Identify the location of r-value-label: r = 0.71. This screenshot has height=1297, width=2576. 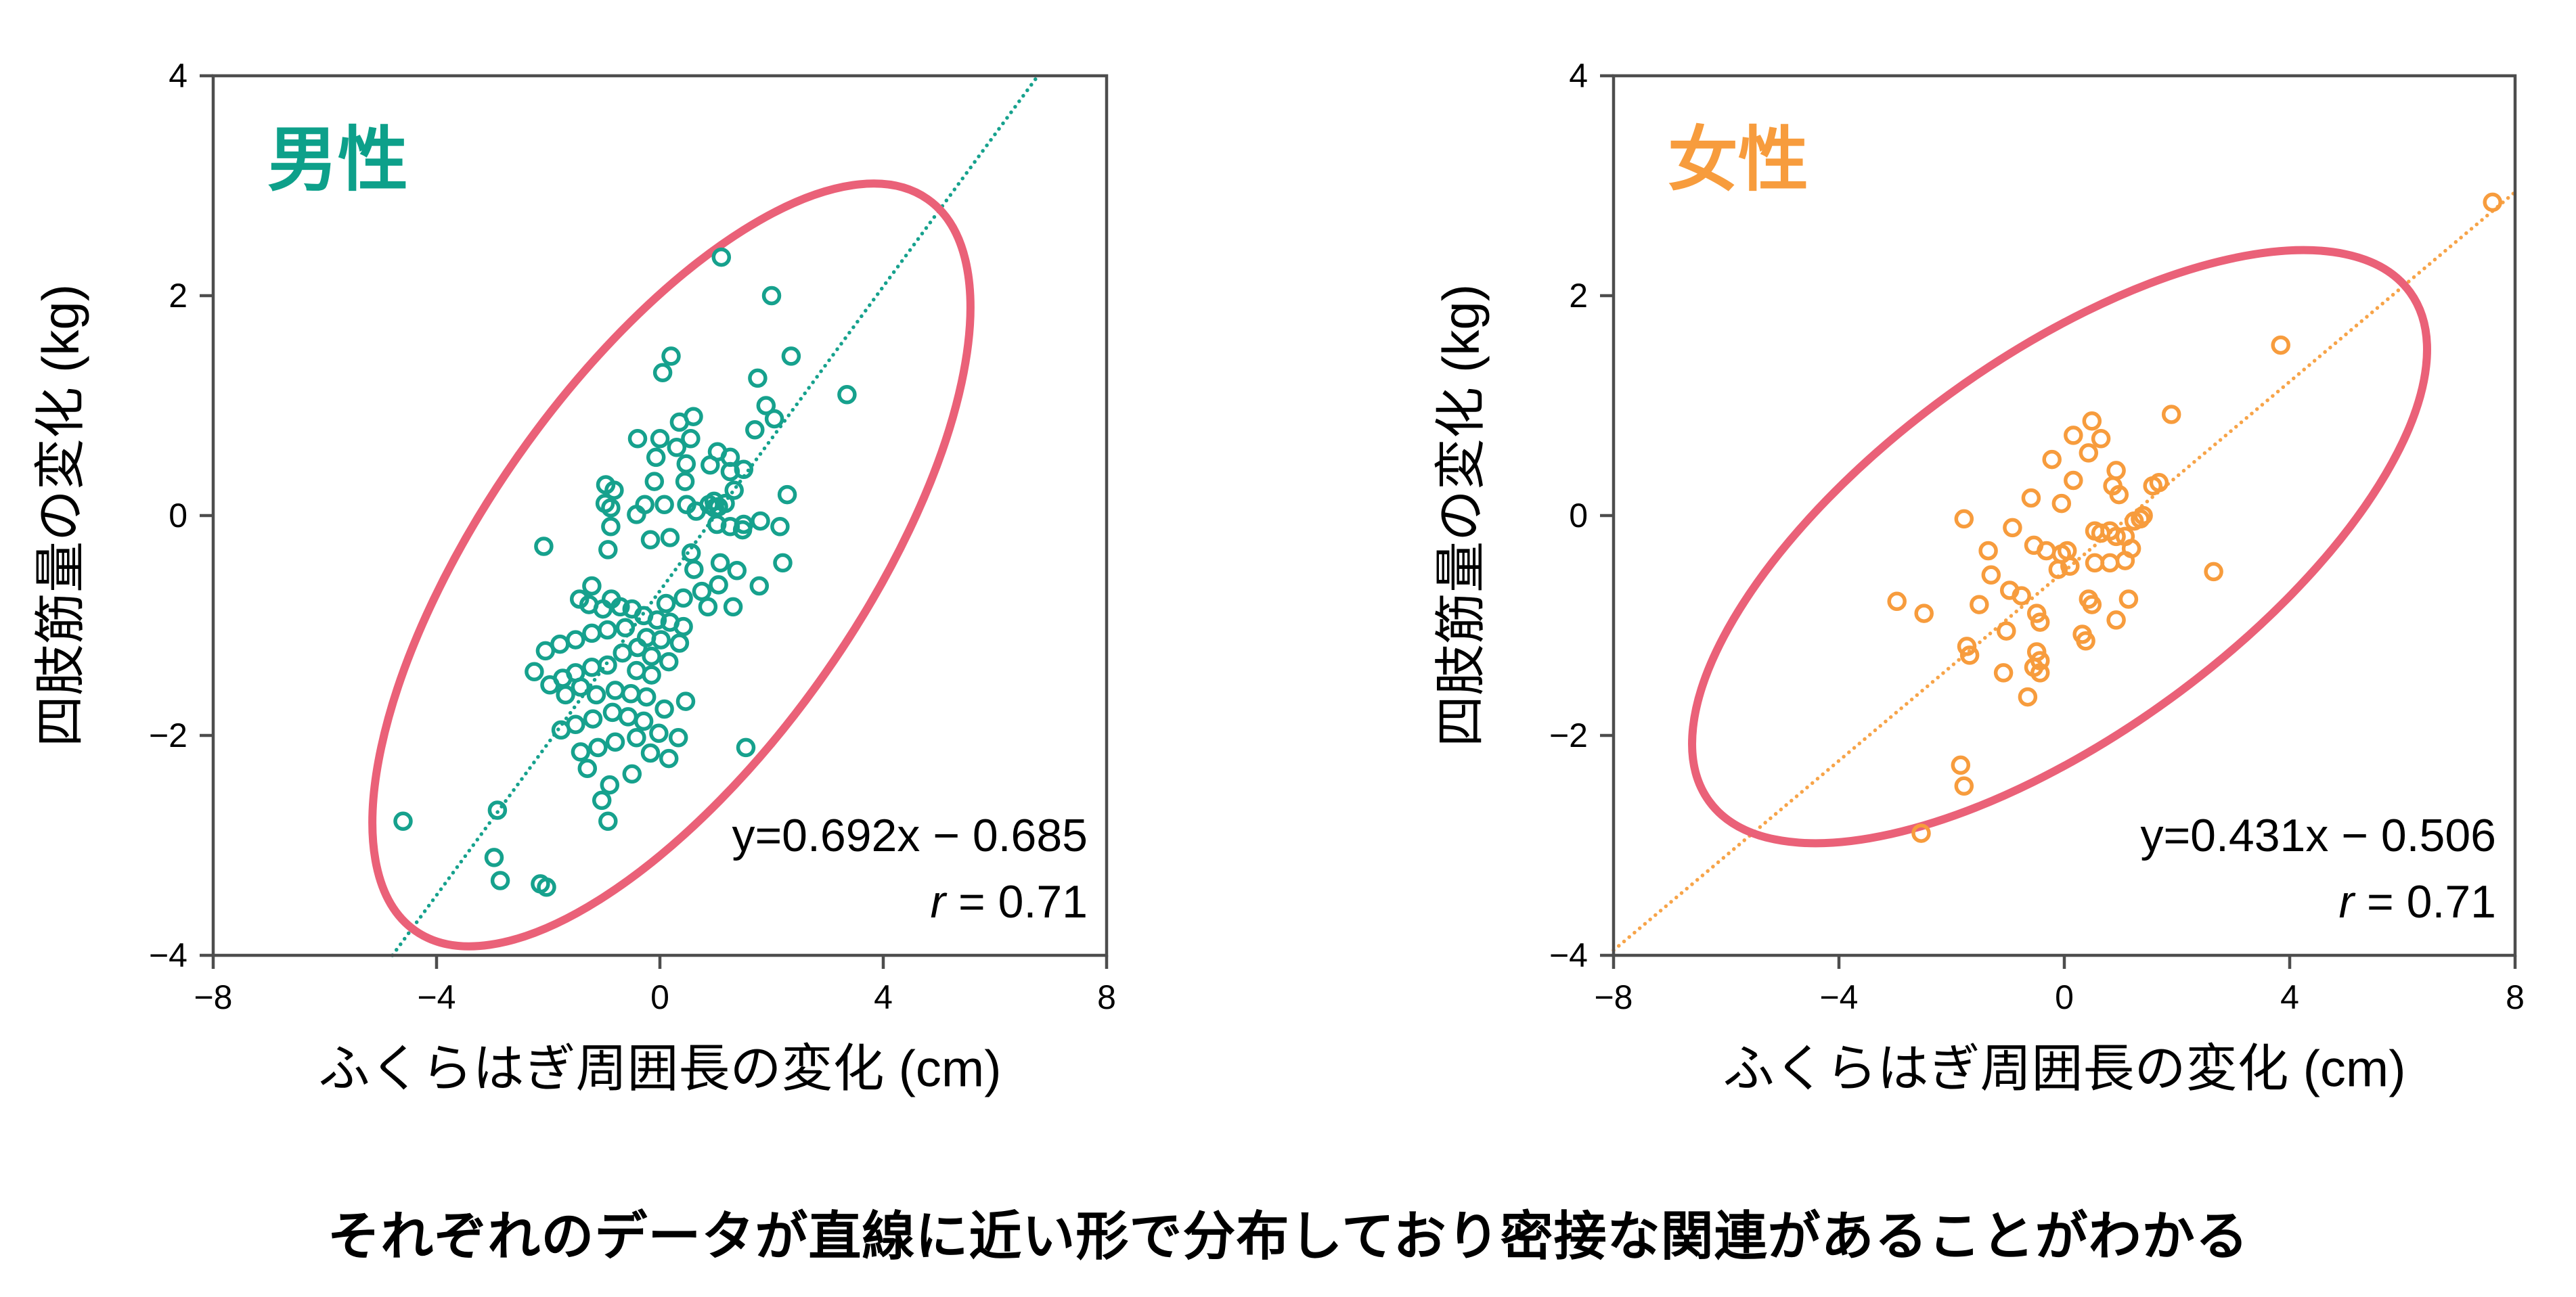
(2418, 902).